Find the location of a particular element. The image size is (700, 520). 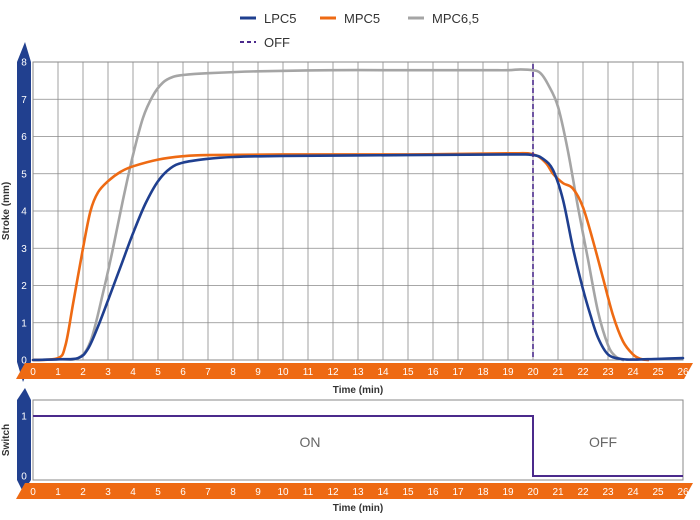

y-tick-label: 1 is located at coordinates (24, 323).